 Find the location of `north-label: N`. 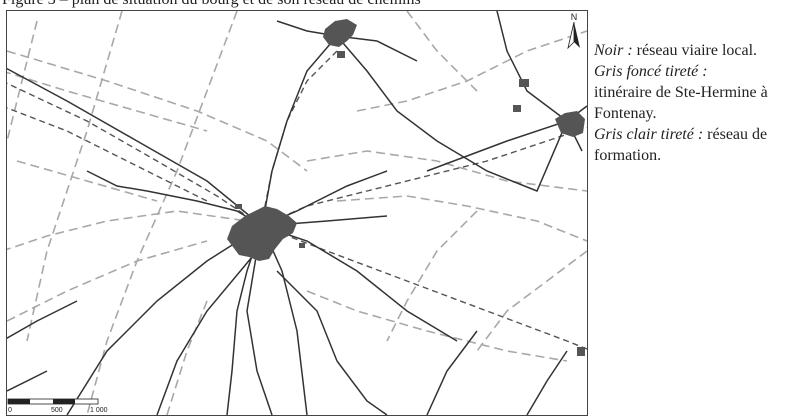

north-label: N is located at coordinates (574, 17).